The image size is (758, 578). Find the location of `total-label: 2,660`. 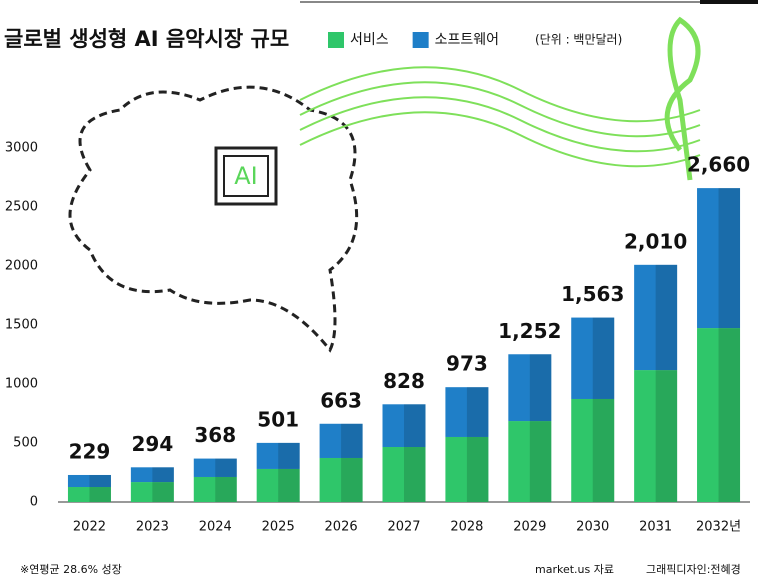

total-label: 2,660 is located at coordinates (718, 165).